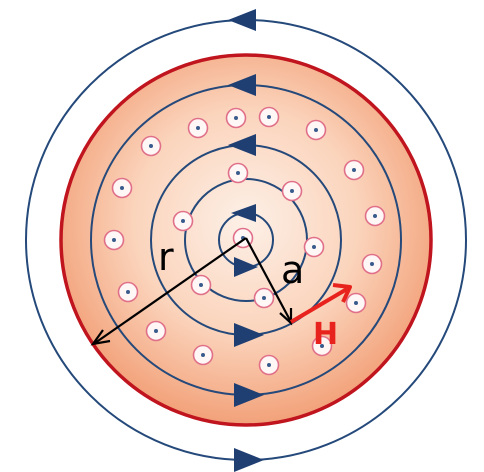  I want to click on field-vector-arrowhead, so click(342, 293).